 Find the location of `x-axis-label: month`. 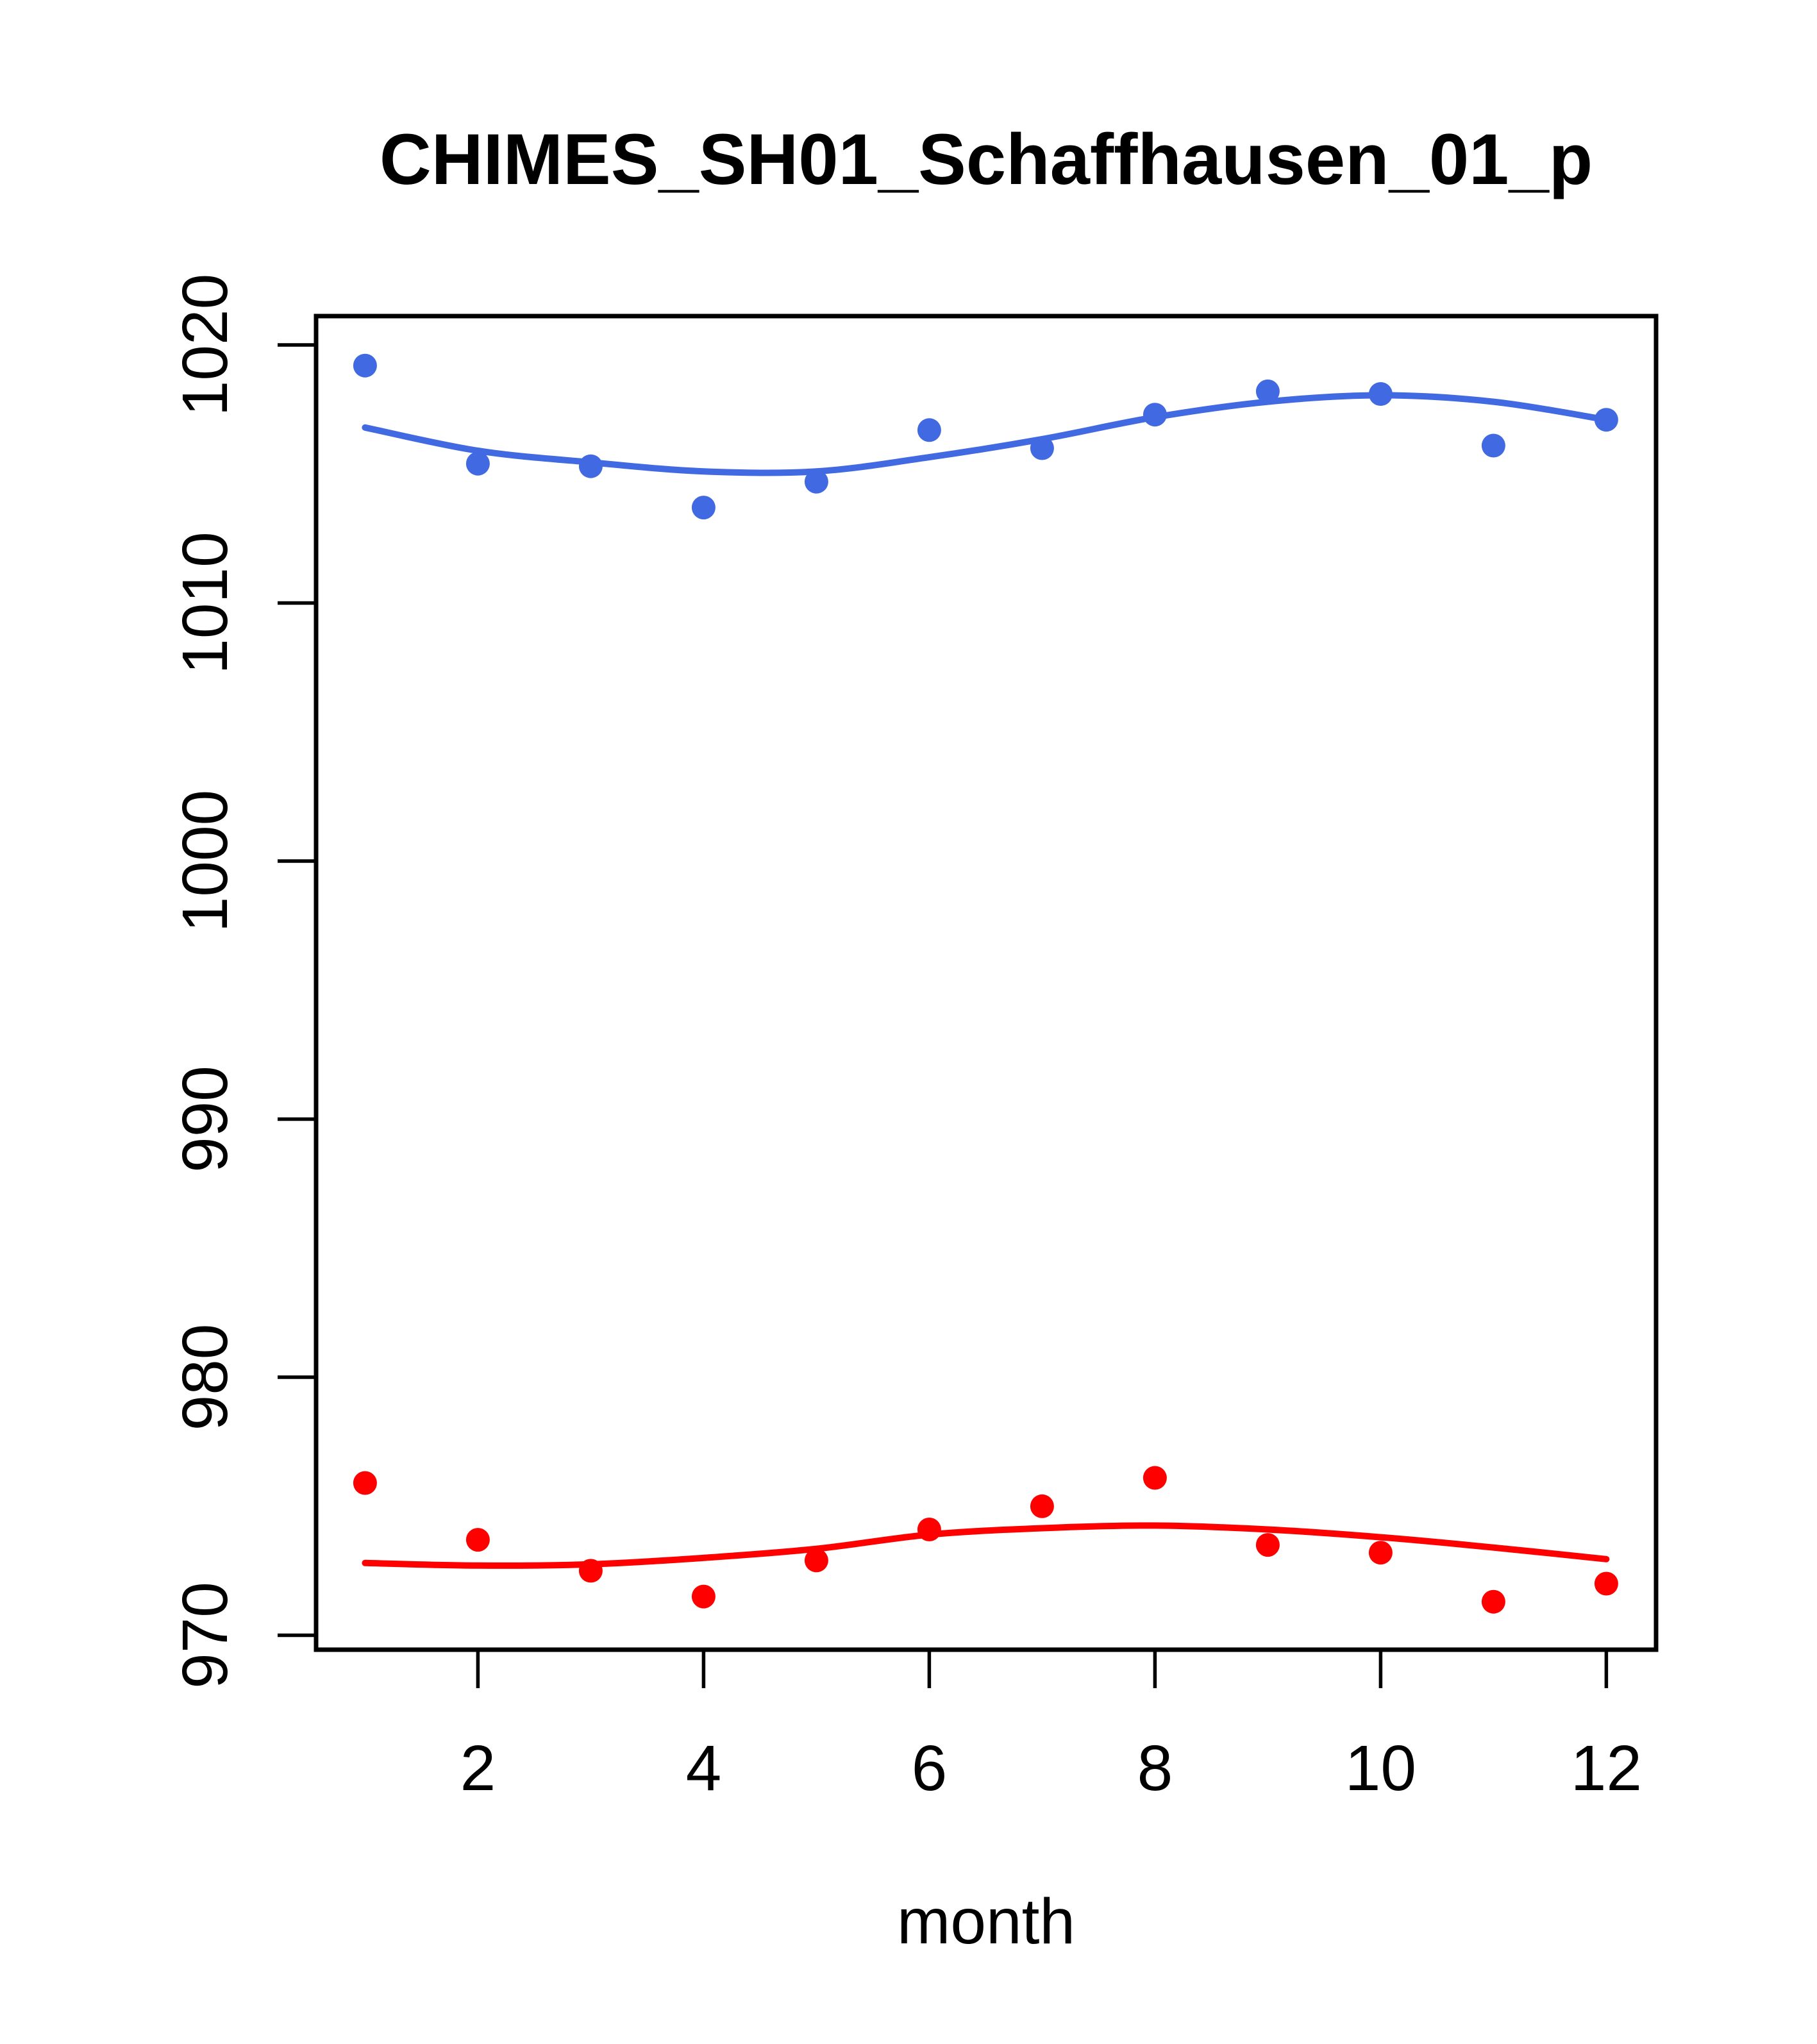

x-axis-label: month is located at coordinates (986, 1921).